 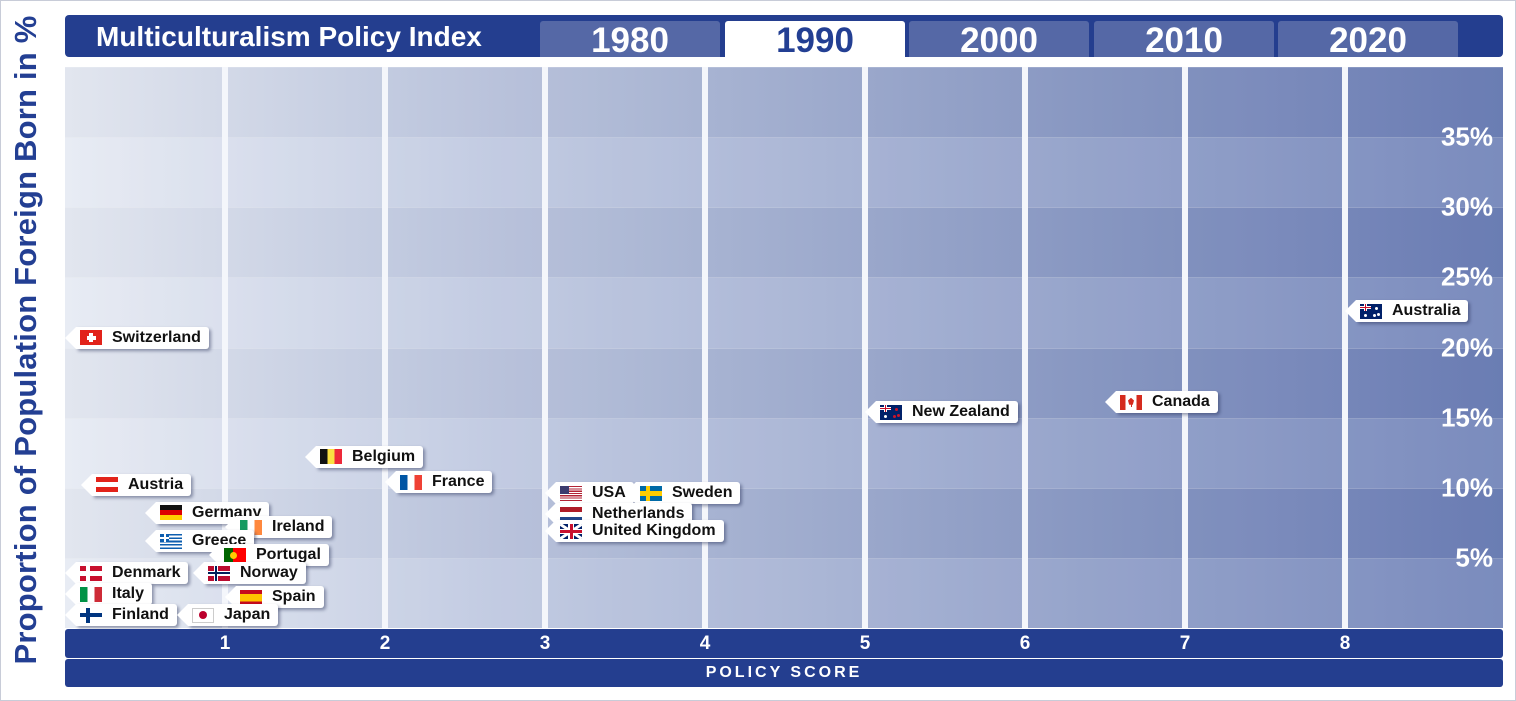 What do you see at coordinates (298, 527) in the screenshot?
I see `marker-label: Ireland` at bounding box center [298, 527].